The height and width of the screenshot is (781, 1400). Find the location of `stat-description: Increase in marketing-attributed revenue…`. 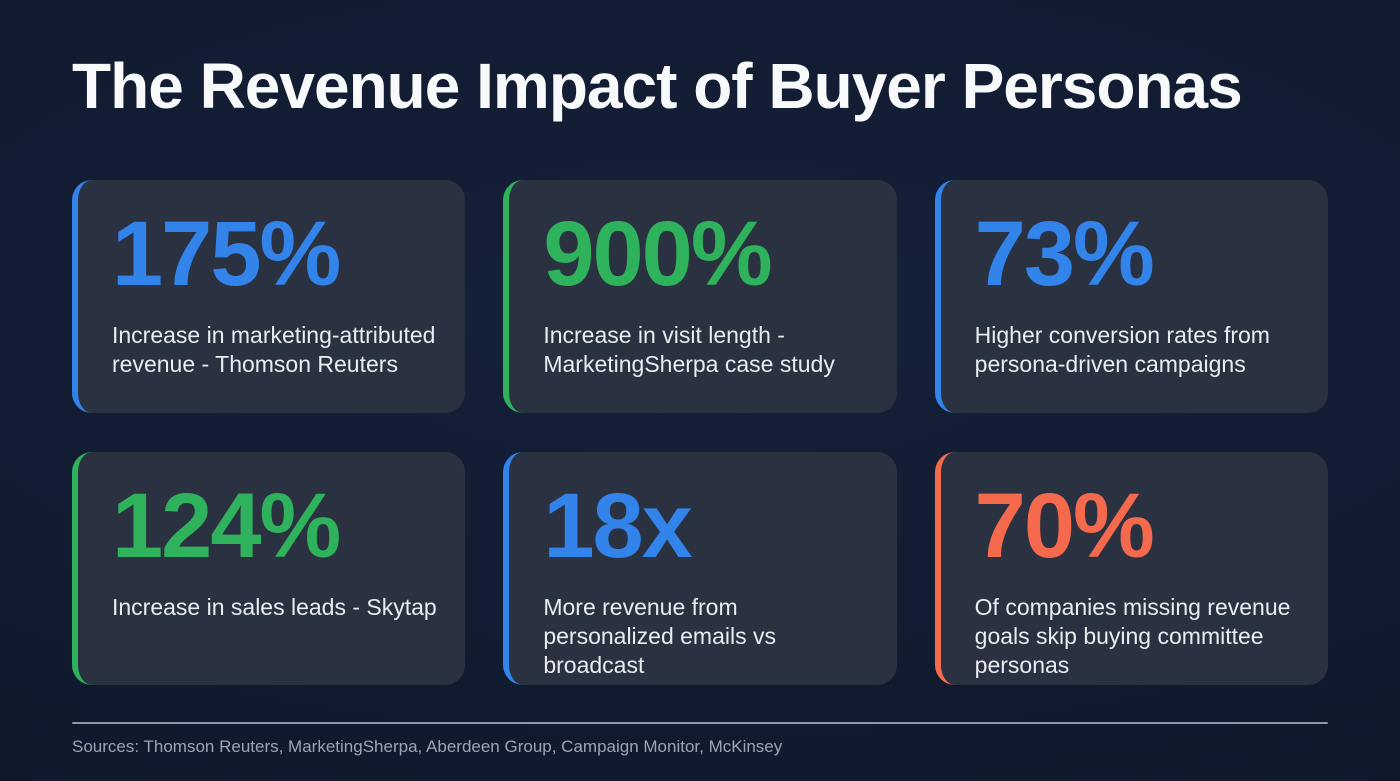

stat-description: Increase in marketing-attributed revenue… is located at coordinates (274, 349).